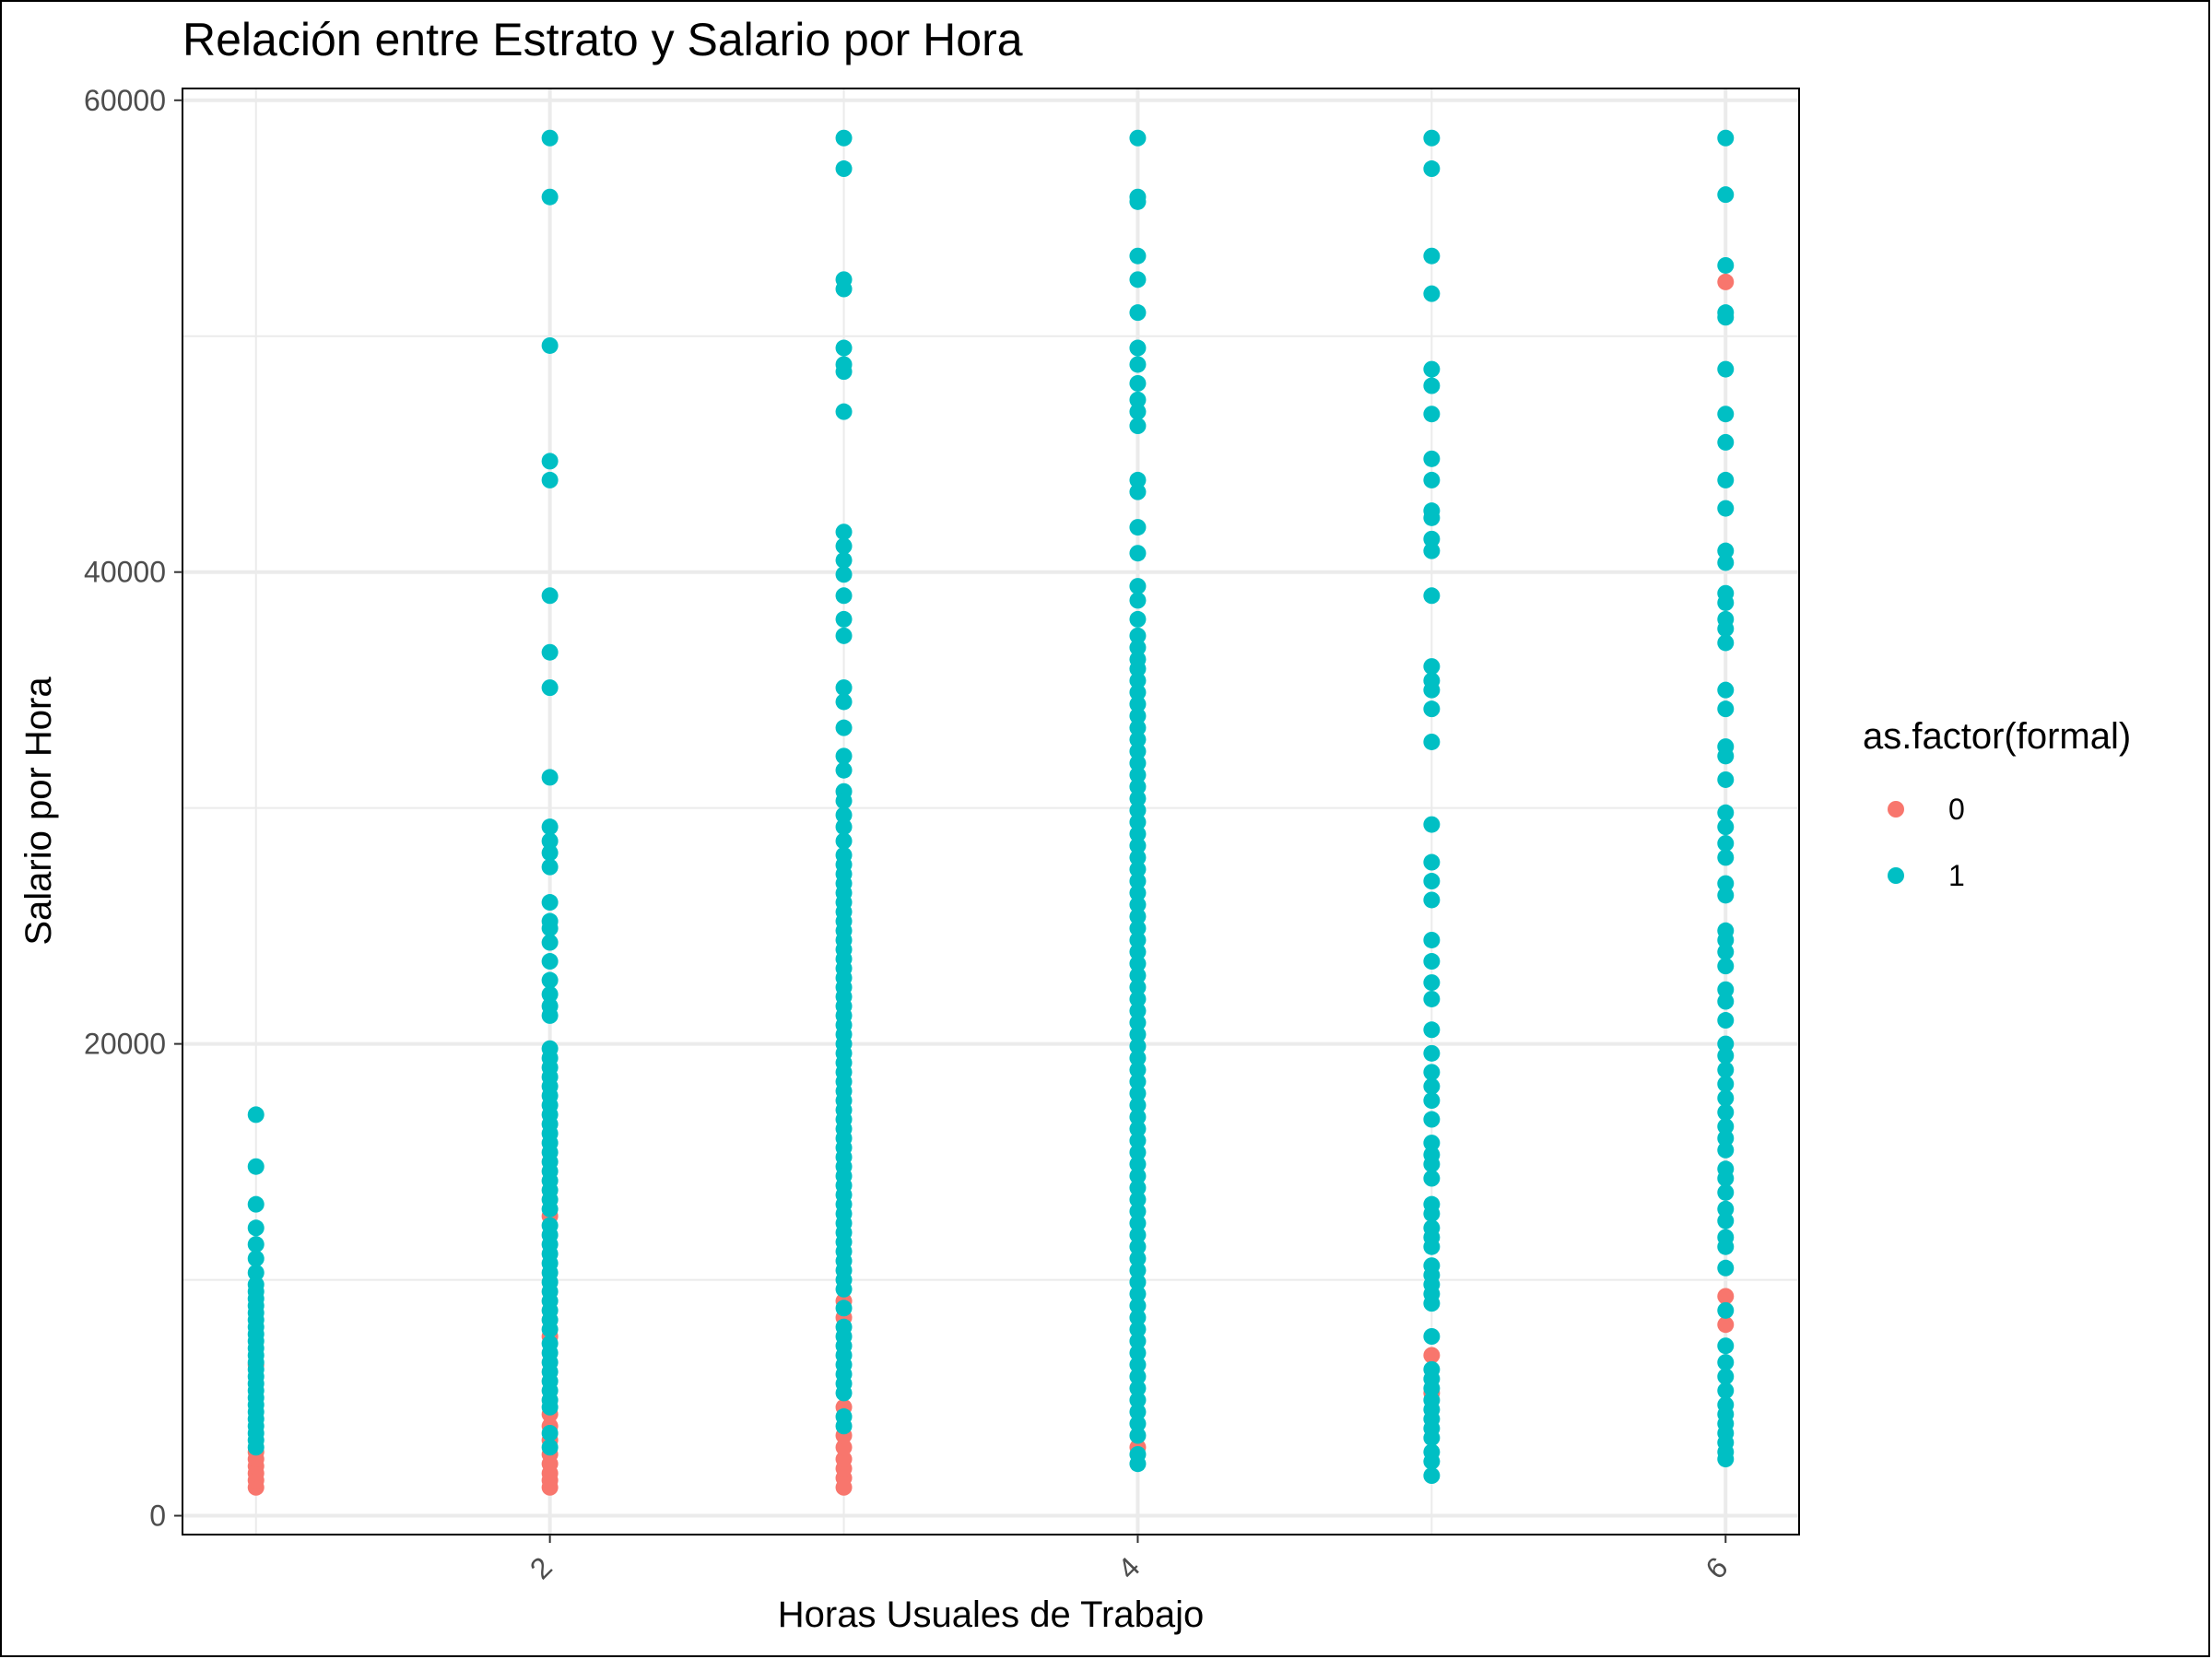 The height and width of the screenshot is (1659, 2212). I want to click on y-axis-title: Salario por Hora, so click(38, 811).